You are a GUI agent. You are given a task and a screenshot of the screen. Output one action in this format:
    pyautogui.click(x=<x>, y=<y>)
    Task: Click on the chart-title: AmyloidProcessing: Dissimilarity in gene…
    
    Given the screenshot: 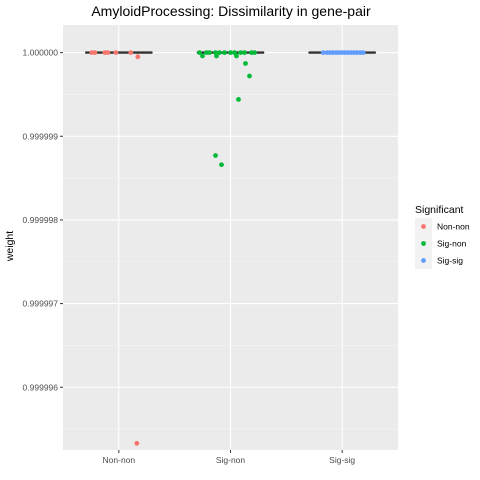 What is the action you would take?
    pyautogui.click(x=231, y=11)
    